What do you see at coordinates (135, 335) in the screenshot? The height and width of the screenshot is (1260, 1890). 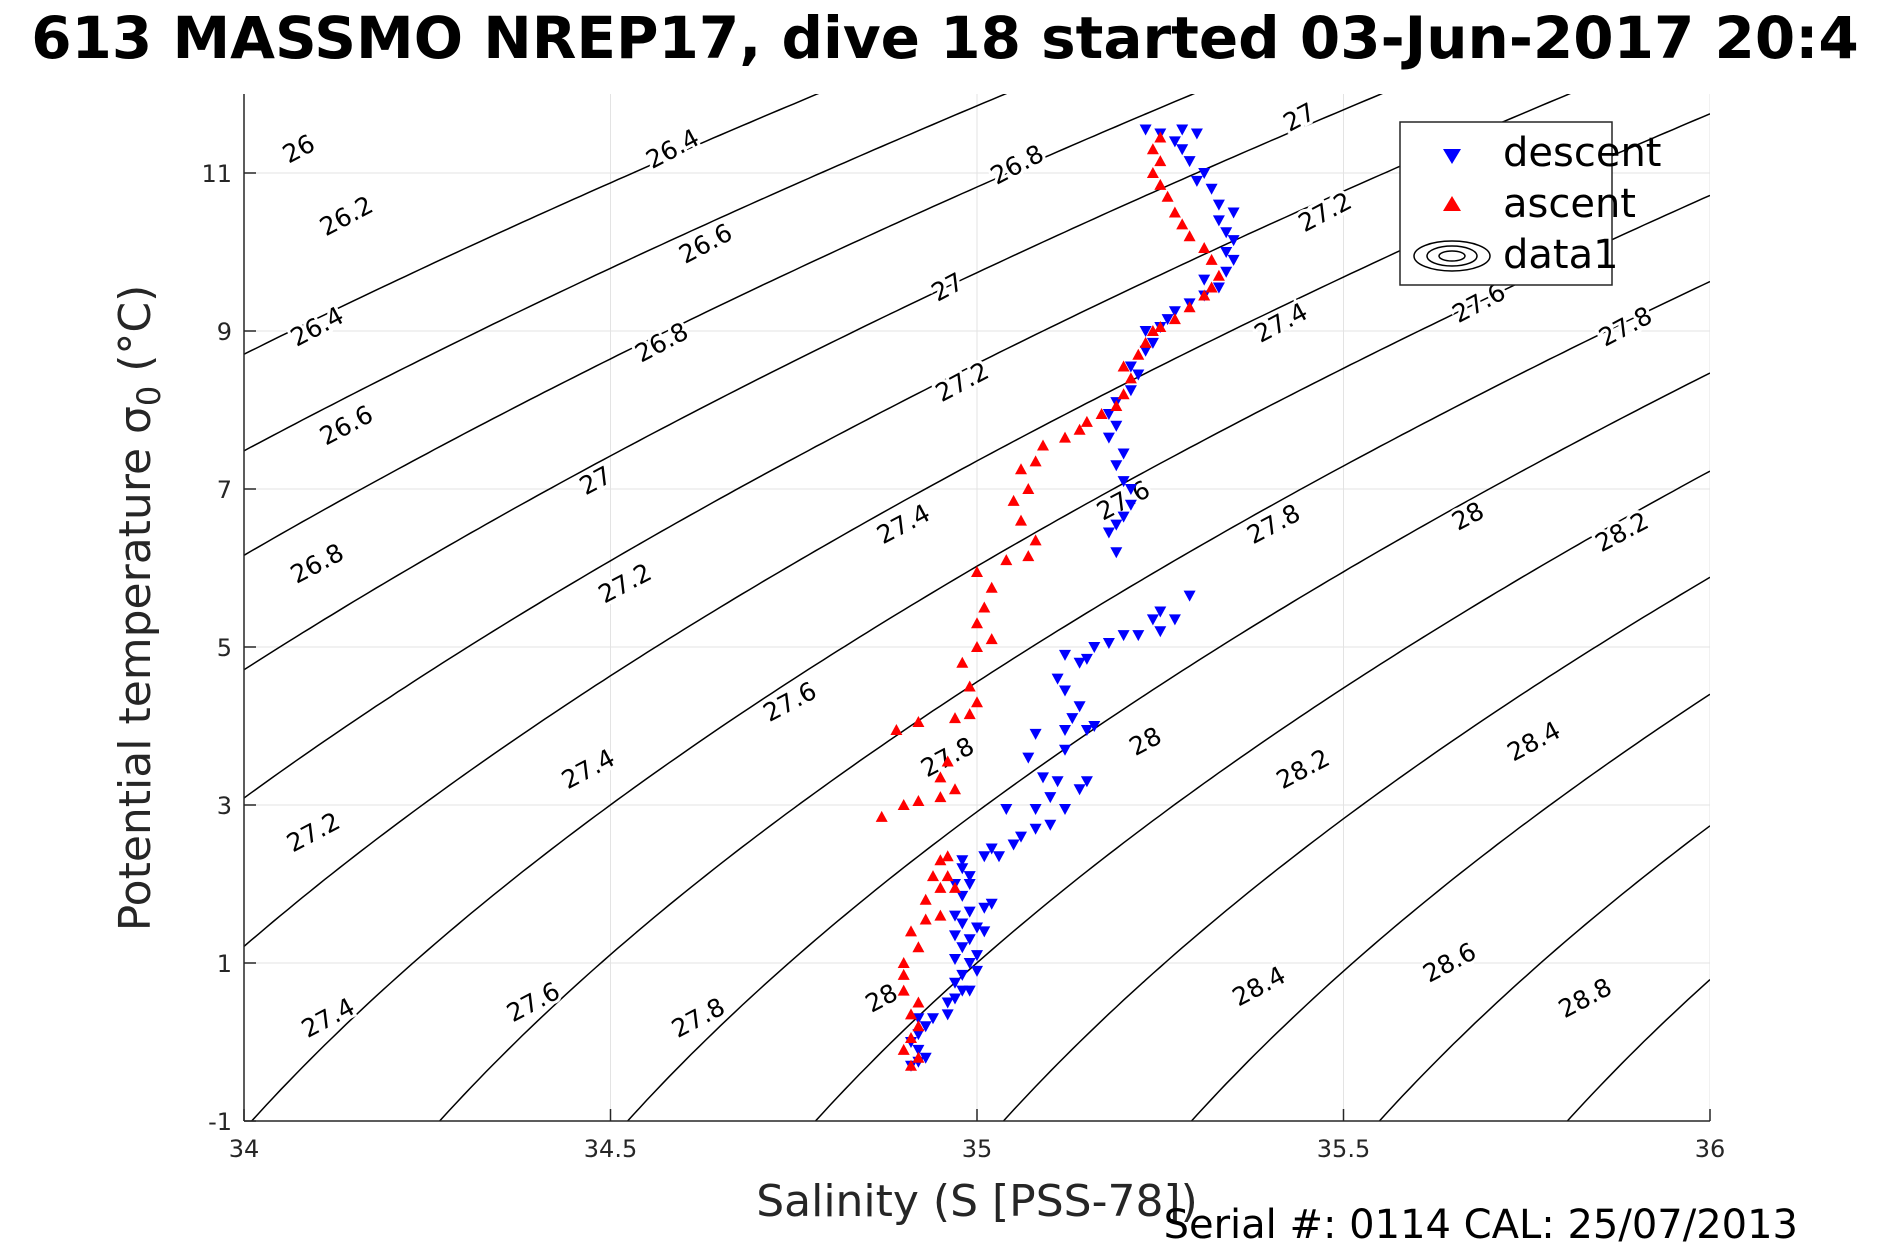 I see `y-axis-label-unit: (°C)` at bounding box center [135, 335].